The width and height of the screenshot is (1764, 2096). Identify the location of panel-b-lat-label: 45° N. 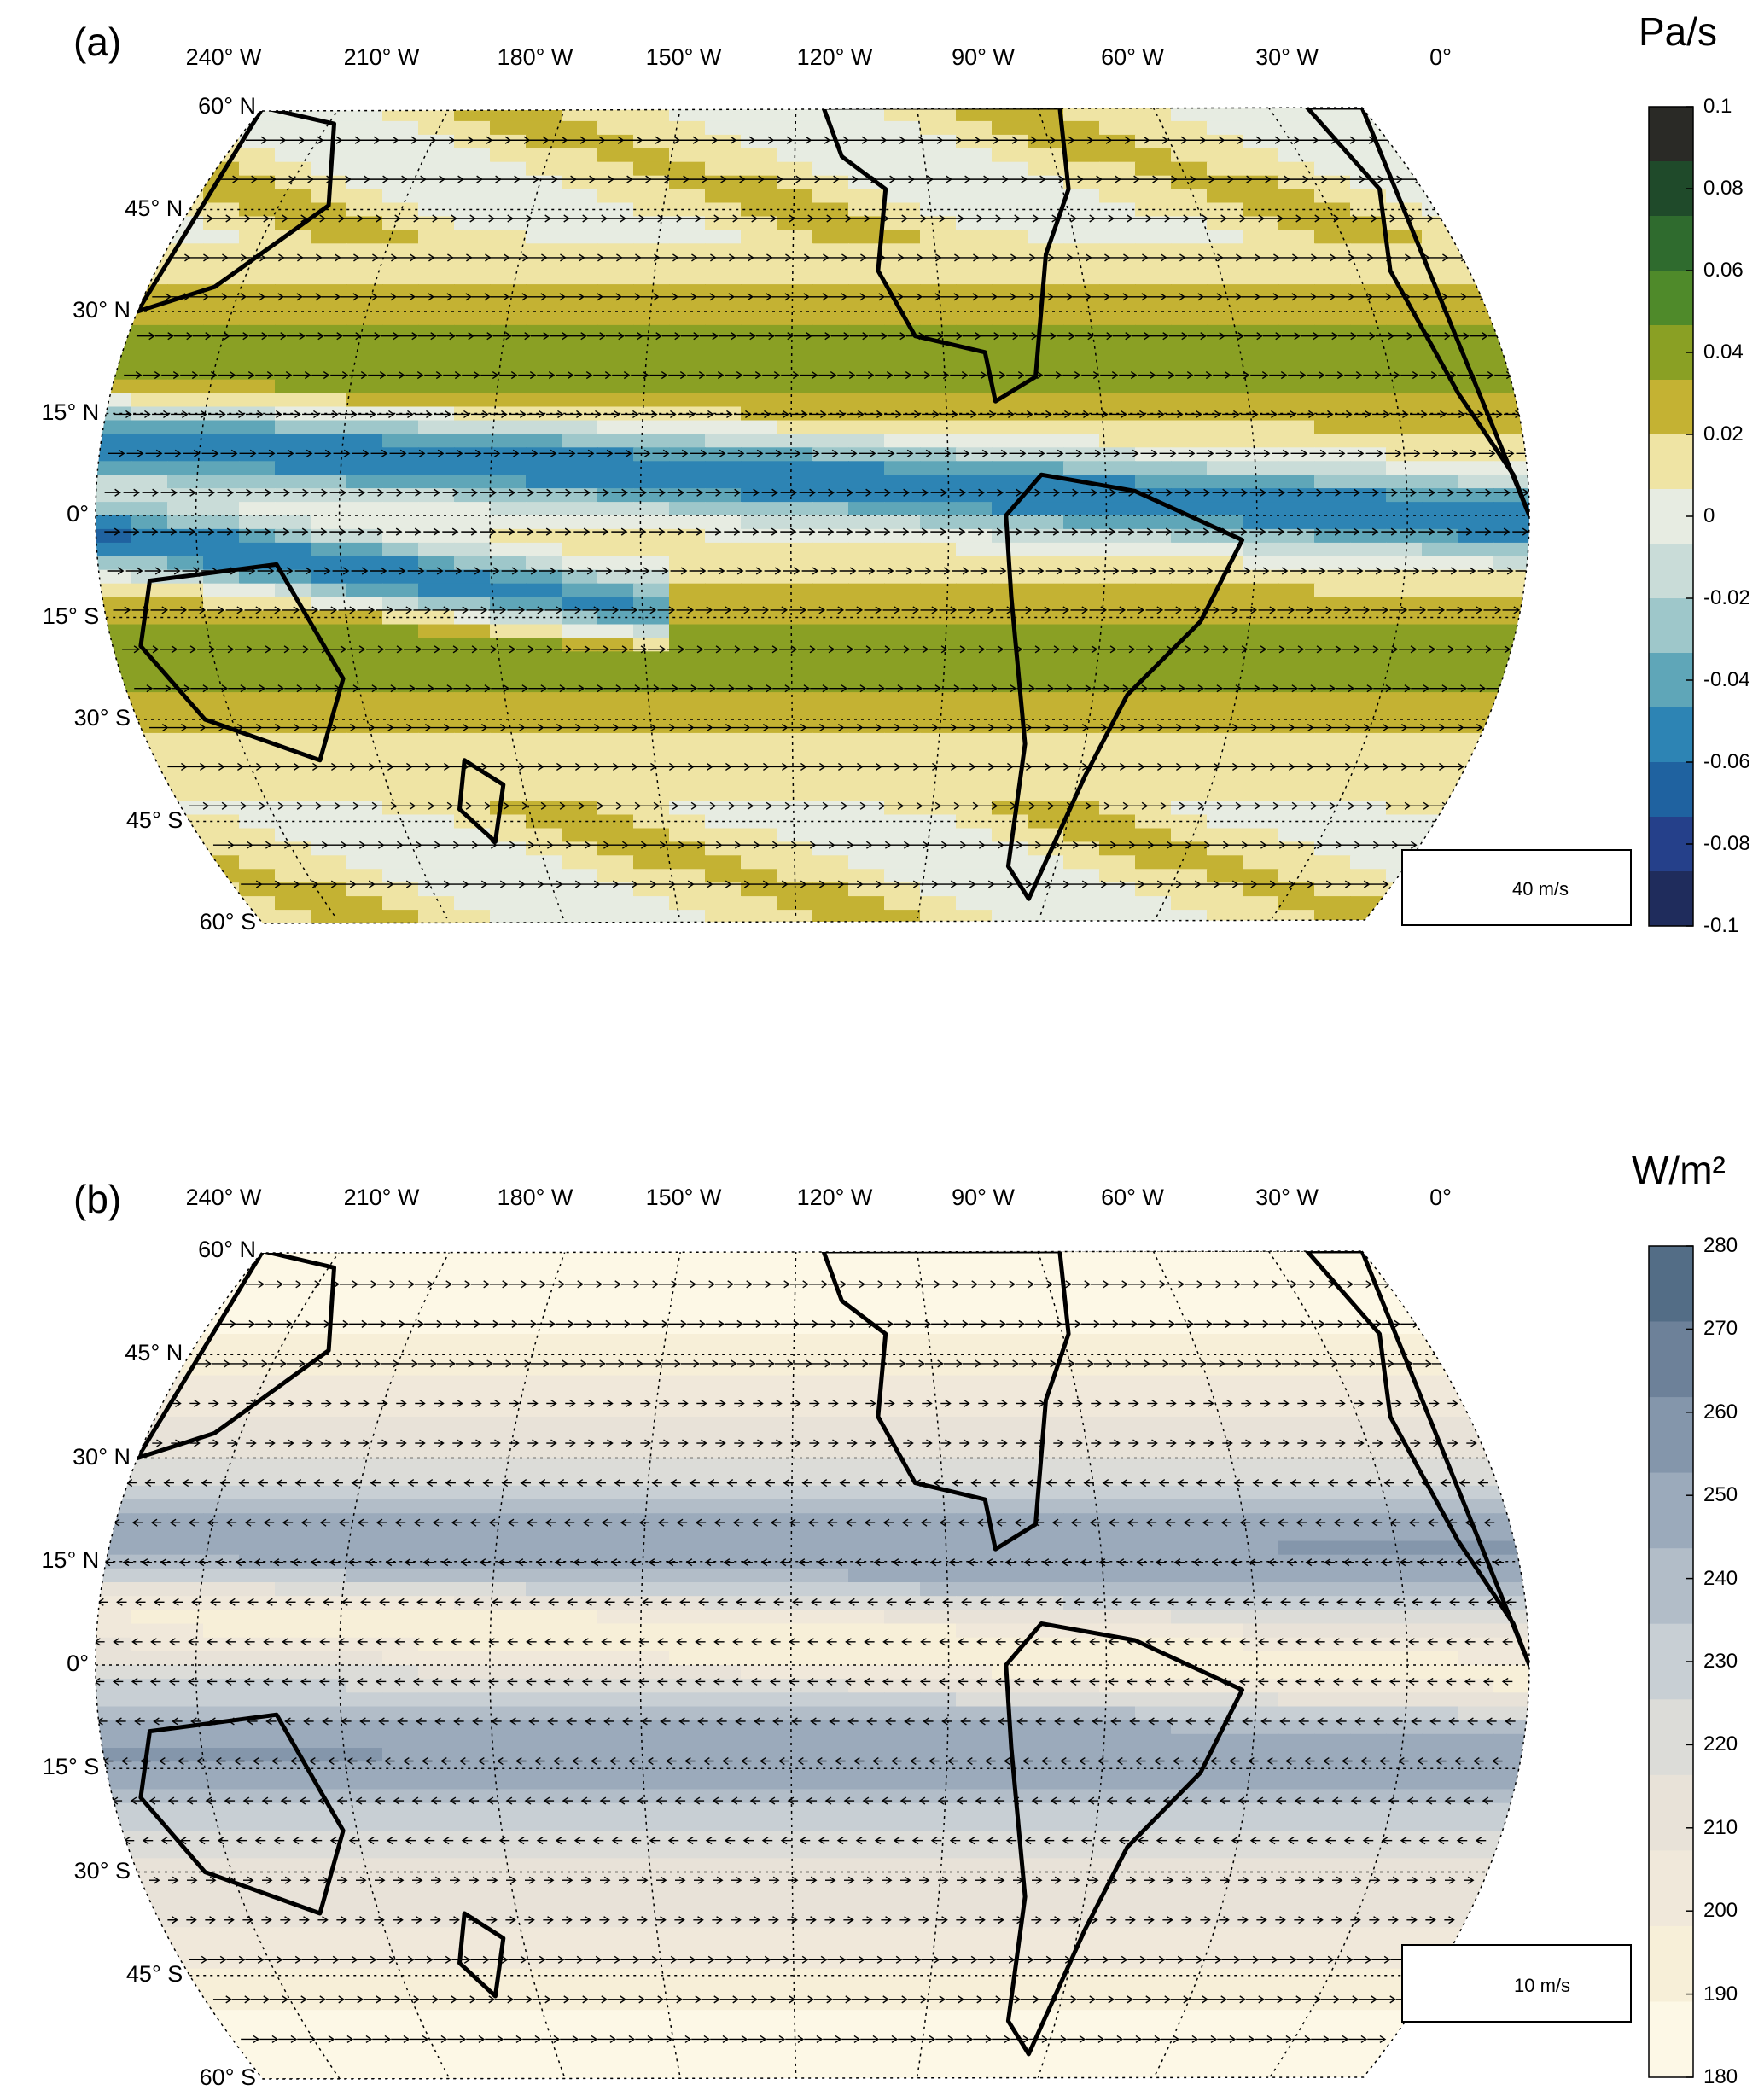
(154, 1353).